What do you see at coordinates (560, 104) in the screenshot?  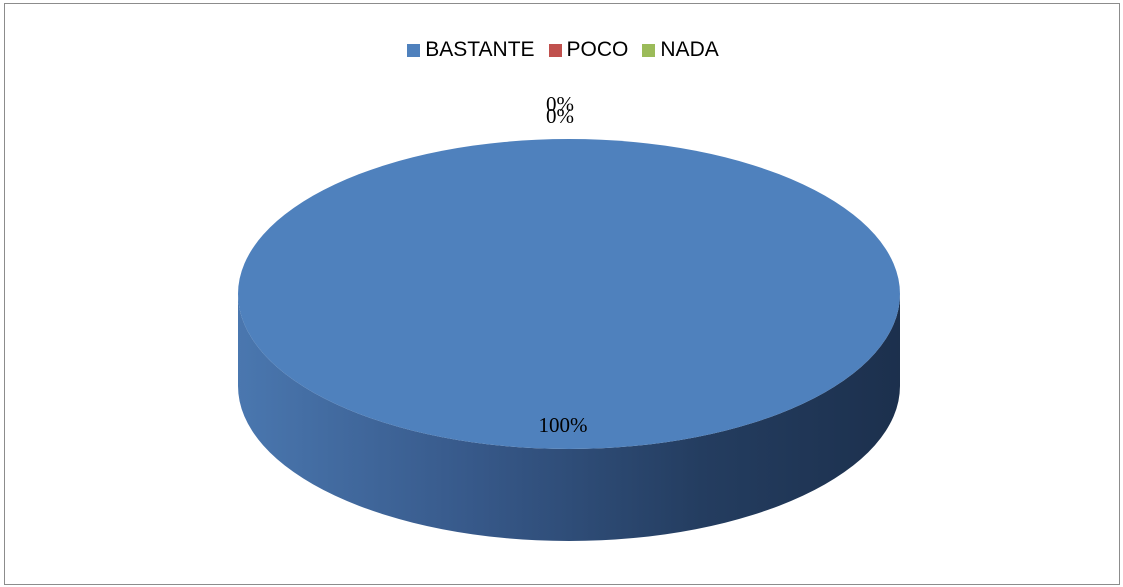 I see `data-label-nada: 0%` at bounding box center [560, 104].